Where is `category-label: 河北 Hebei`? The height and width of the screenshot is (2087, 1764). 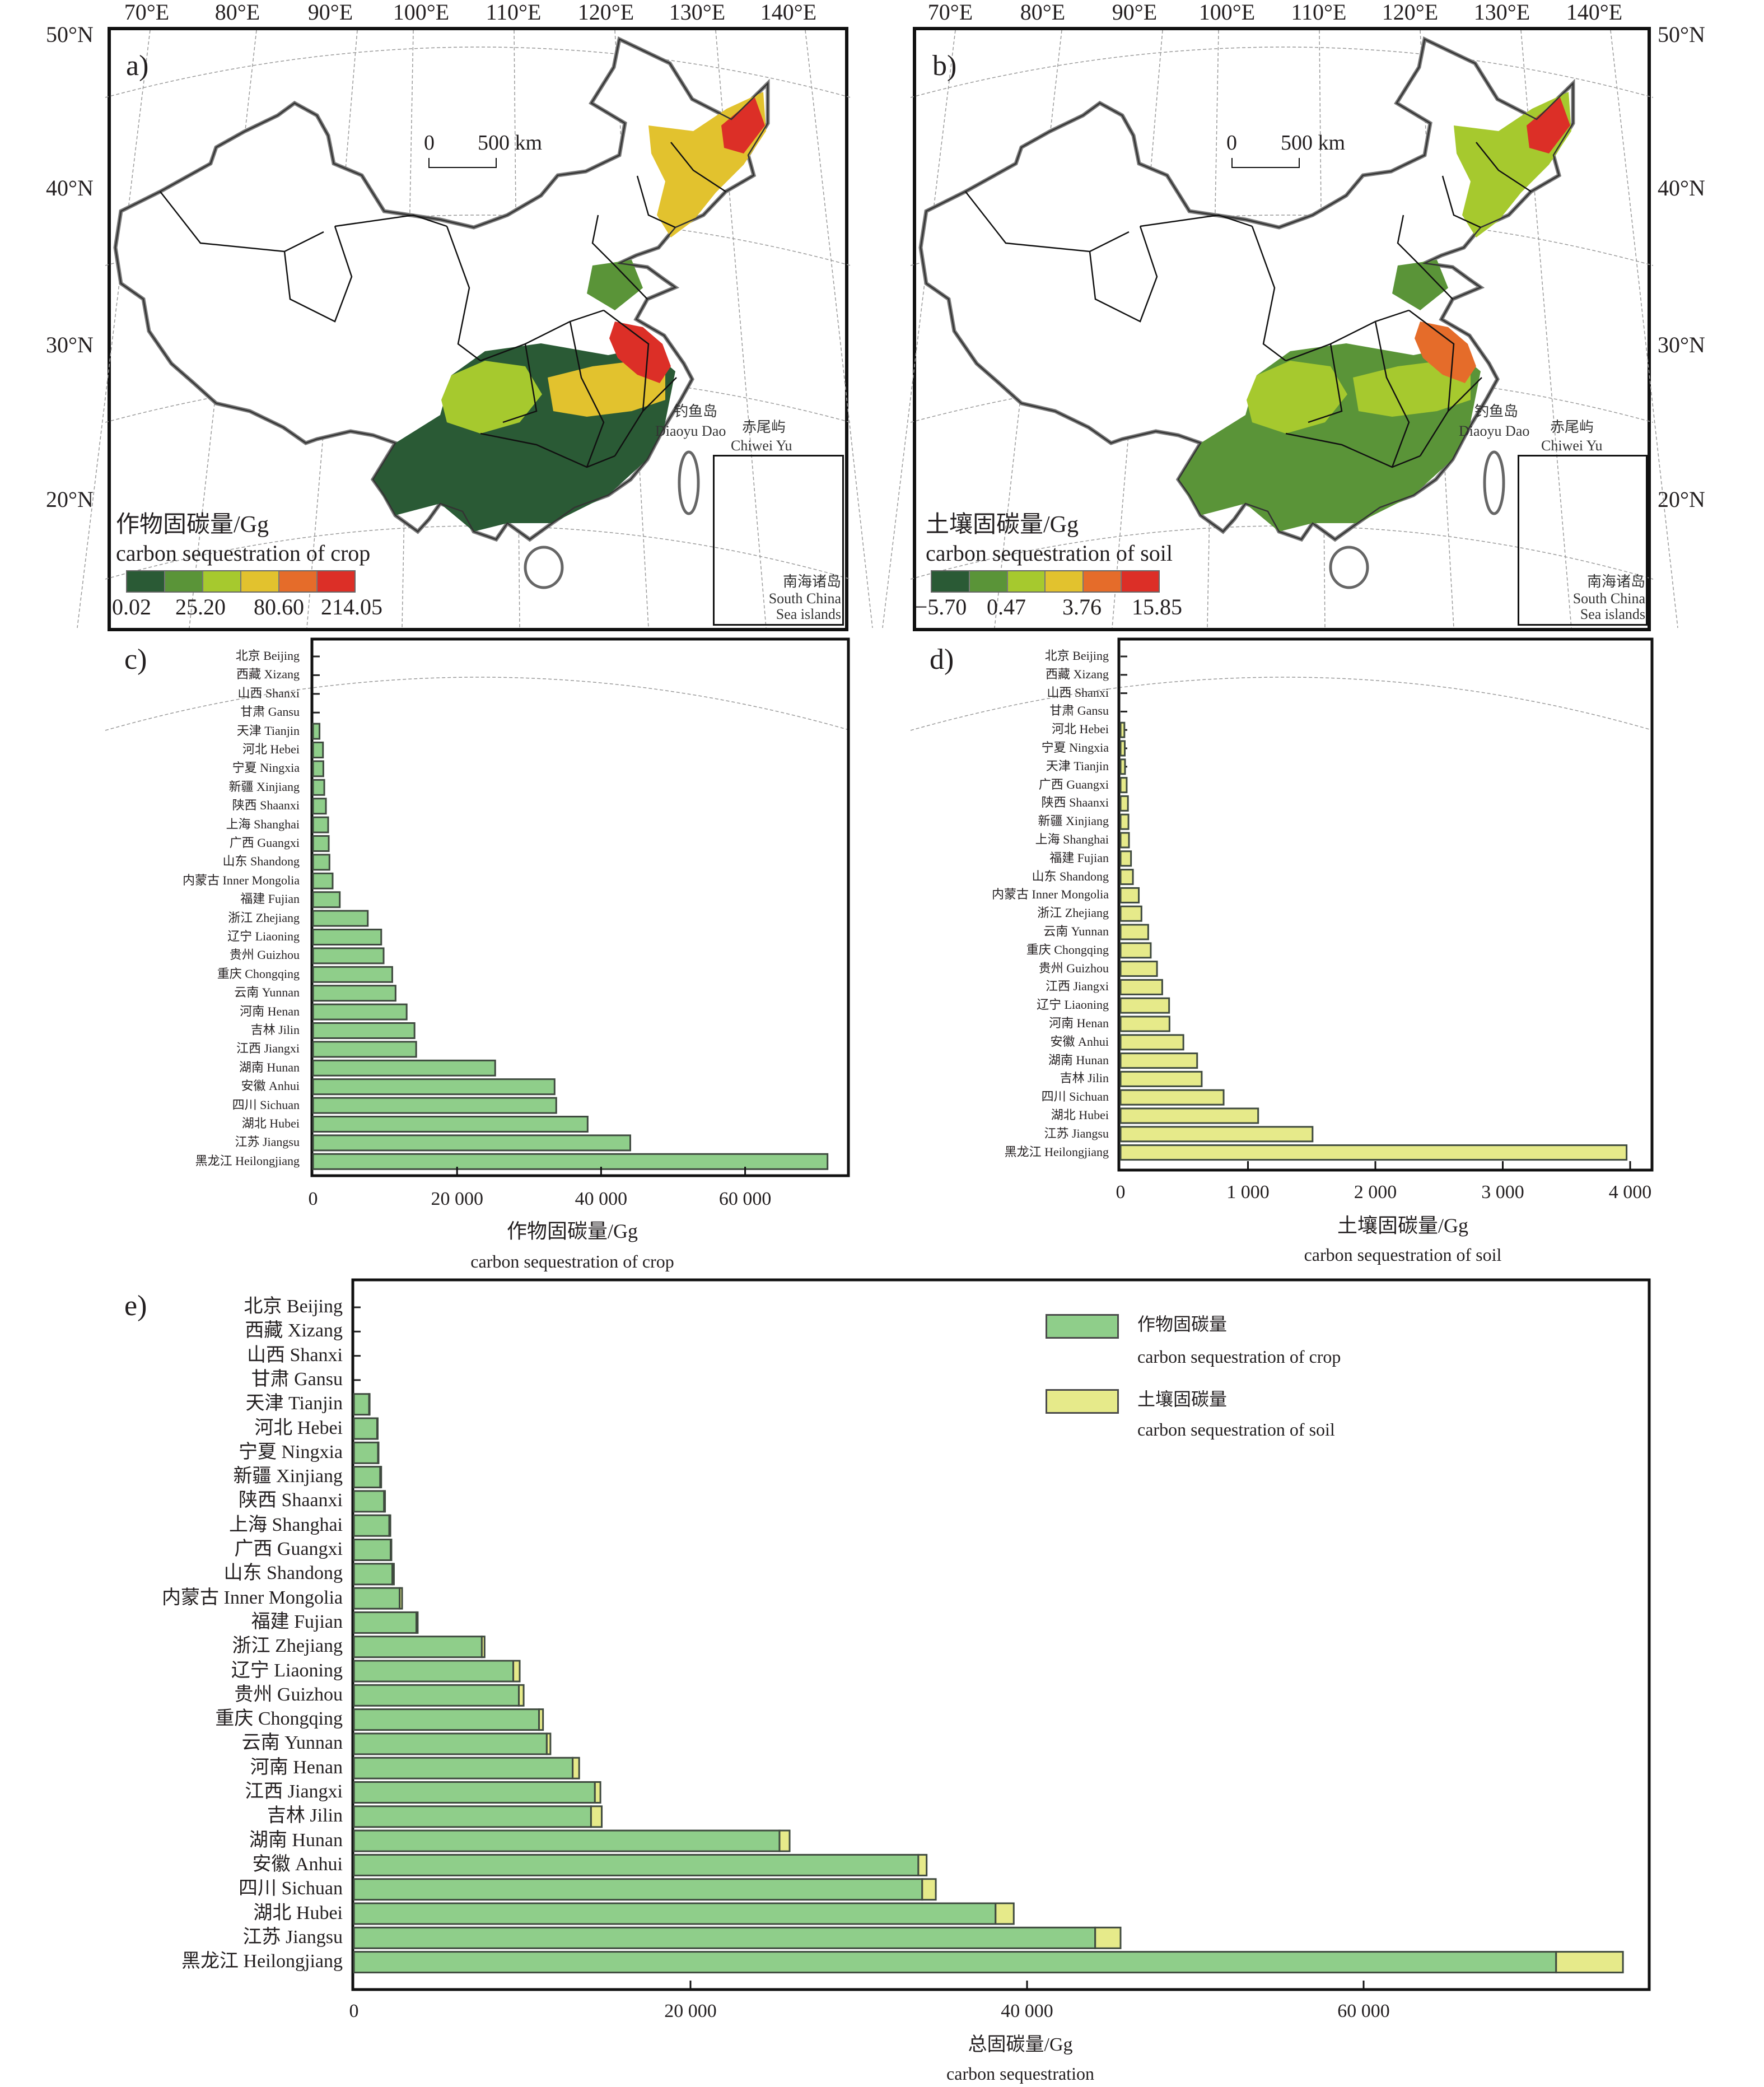
category-label: 河北 Hebei is located at coordinates (299, 1428).